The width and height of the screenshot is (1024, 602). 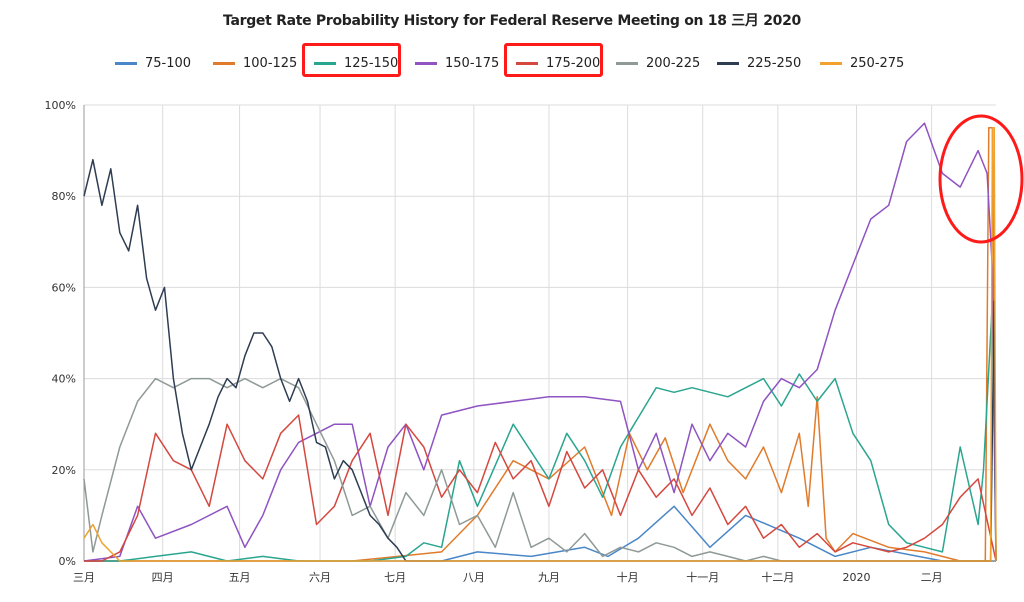 What do you see at coordinates (573, 63) in the screenshot?
I see `legend-label: 175-200` at bounding box center [573, 63].